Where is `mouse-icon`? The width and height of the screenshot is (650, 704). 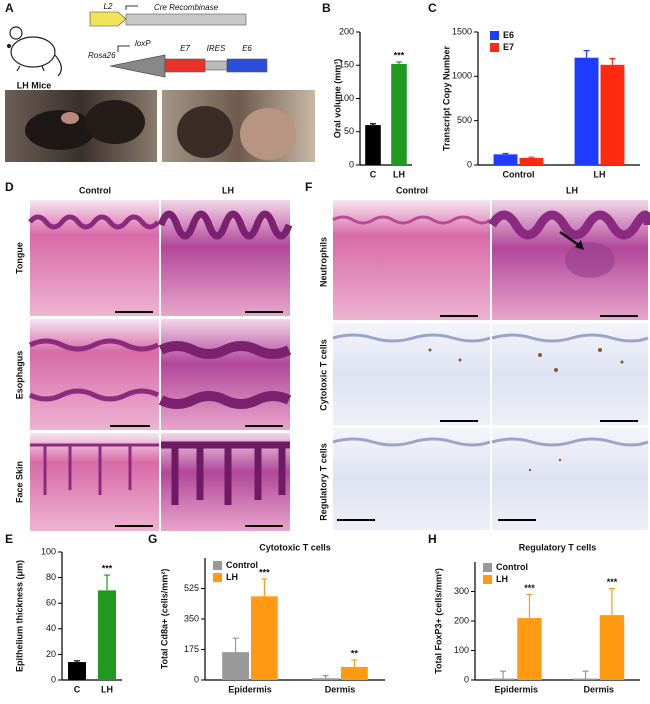
mouse-icon is located at coordinates (34, 51).